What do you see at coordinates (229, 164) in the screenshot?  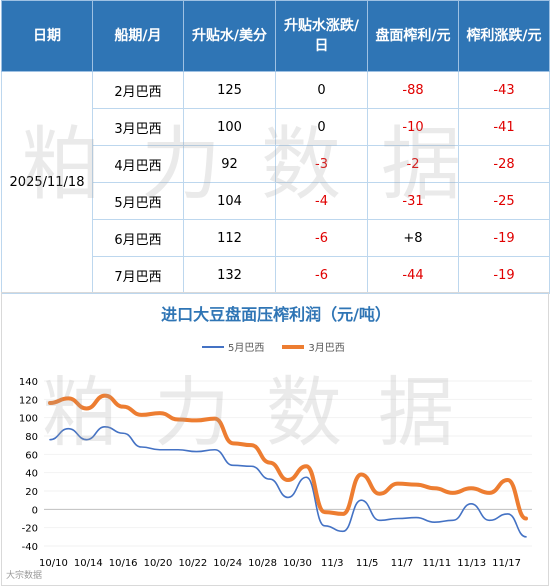 I see `basis-cell: 92` at bounding box center [229, 164].